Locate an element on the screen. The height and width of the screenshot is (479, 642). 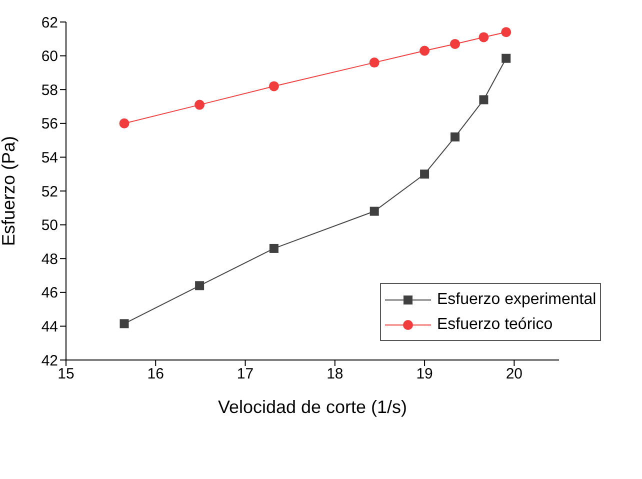
x-axis-title: Velocidad de corte (1/s) is located at coordinates (313, 407).